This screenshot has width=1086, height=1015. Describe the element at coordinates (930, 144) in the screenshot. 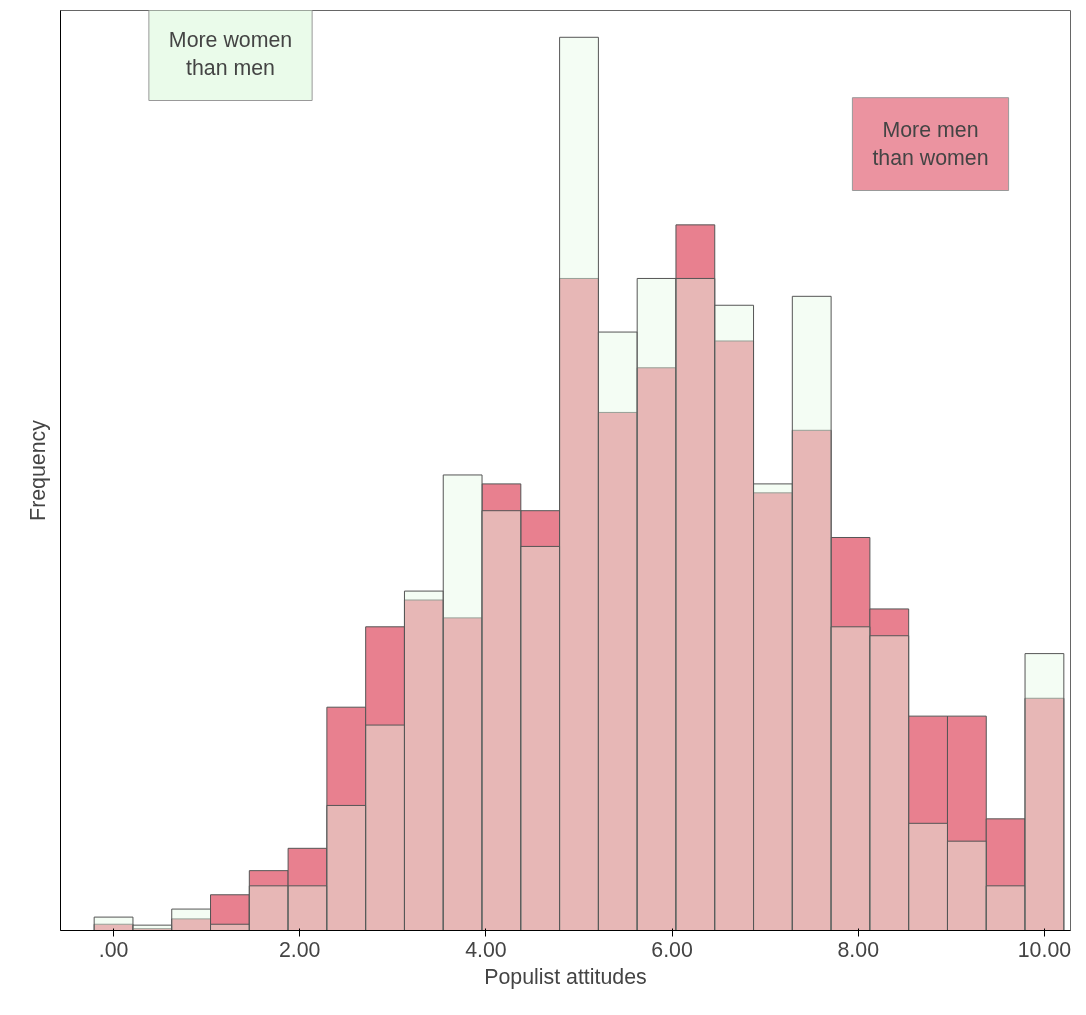

I see `annotation: More men than women` at that location.